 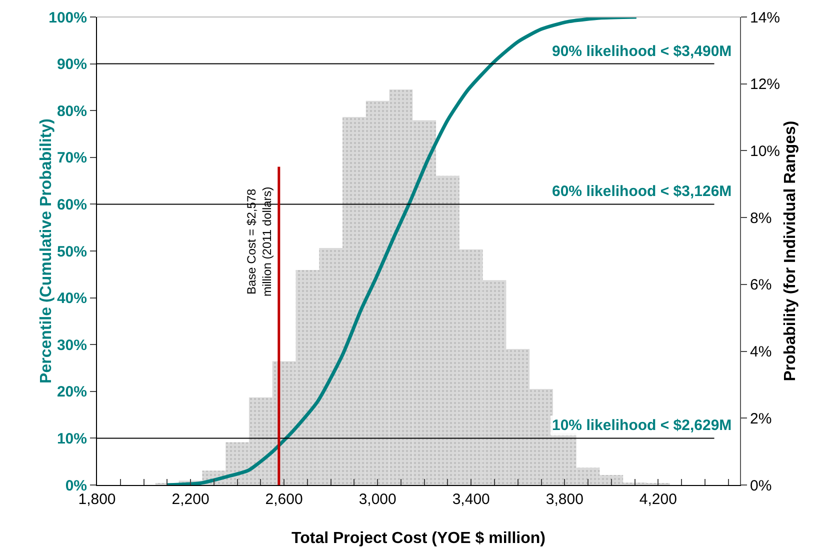 I want to click on y-tick-label: 20%, so click(x=71, y=392).